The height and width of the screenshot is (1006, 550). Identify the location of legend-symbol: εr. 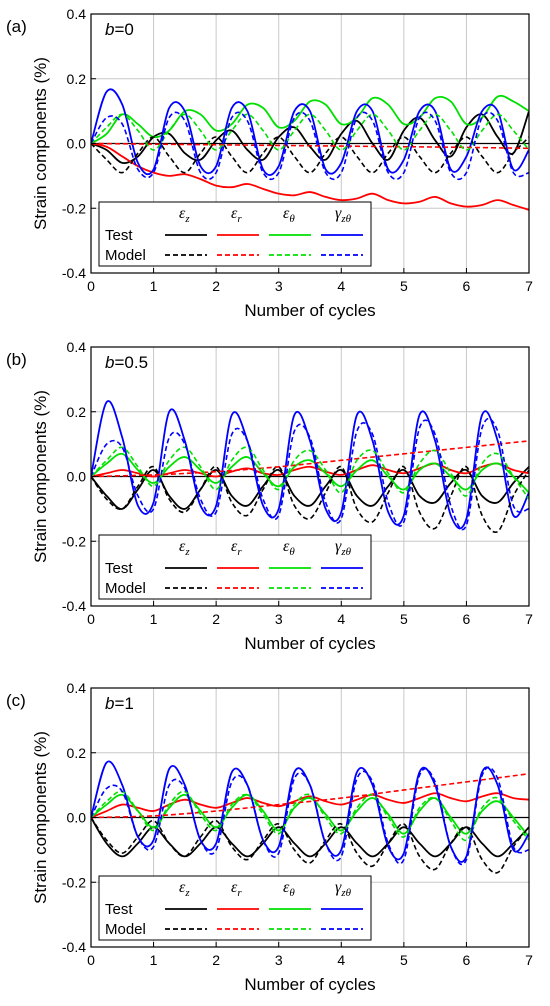
(236, 889).